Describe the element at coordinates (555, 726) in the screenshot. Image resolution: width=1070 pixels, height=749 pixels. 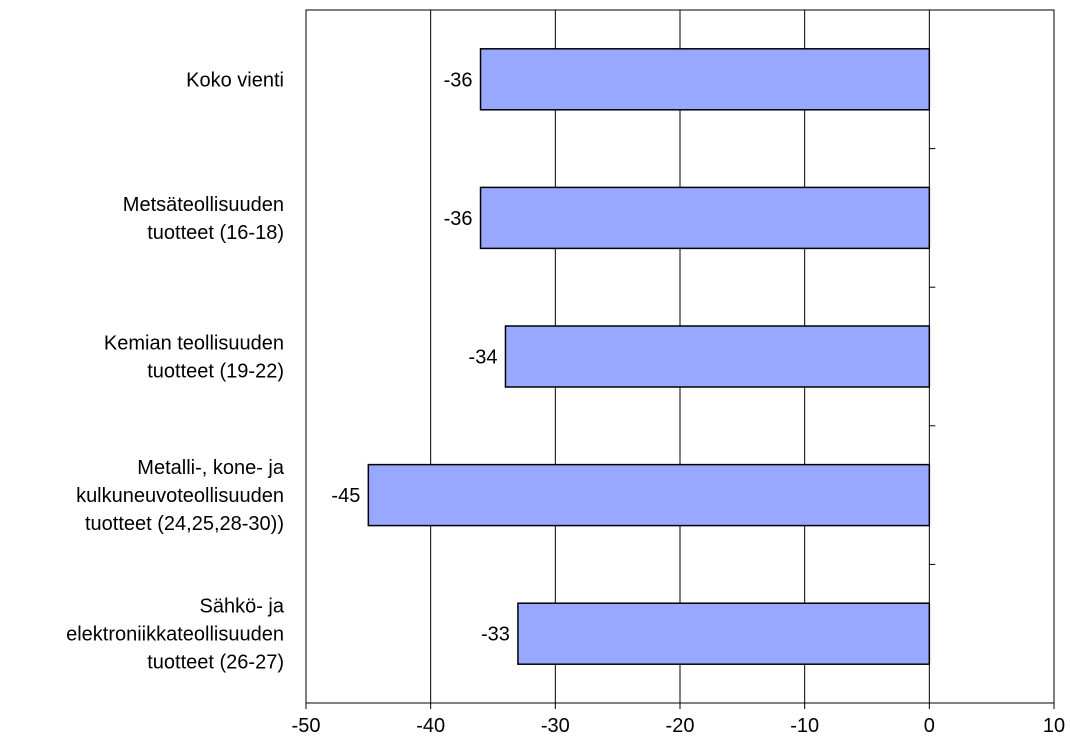
I see `x-tick-label: -30` at that location.